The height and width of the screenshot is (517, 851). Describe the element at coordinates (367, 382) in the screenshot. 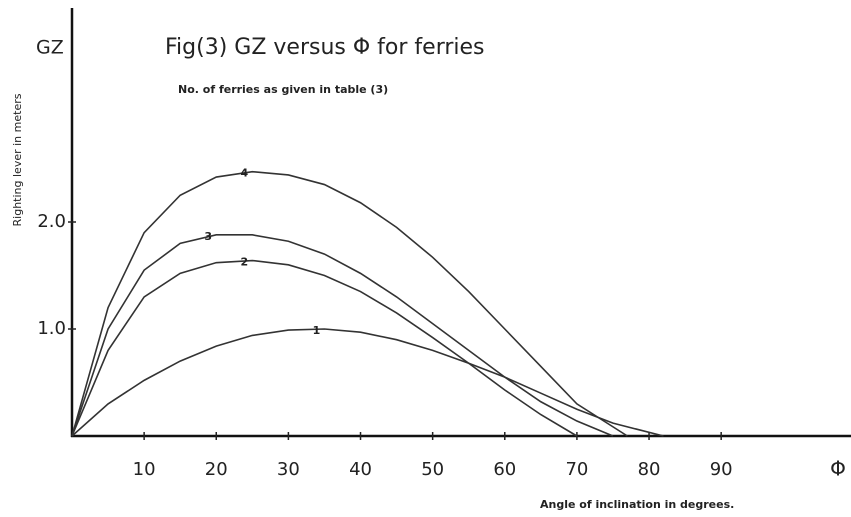

I see `curve` at that location.